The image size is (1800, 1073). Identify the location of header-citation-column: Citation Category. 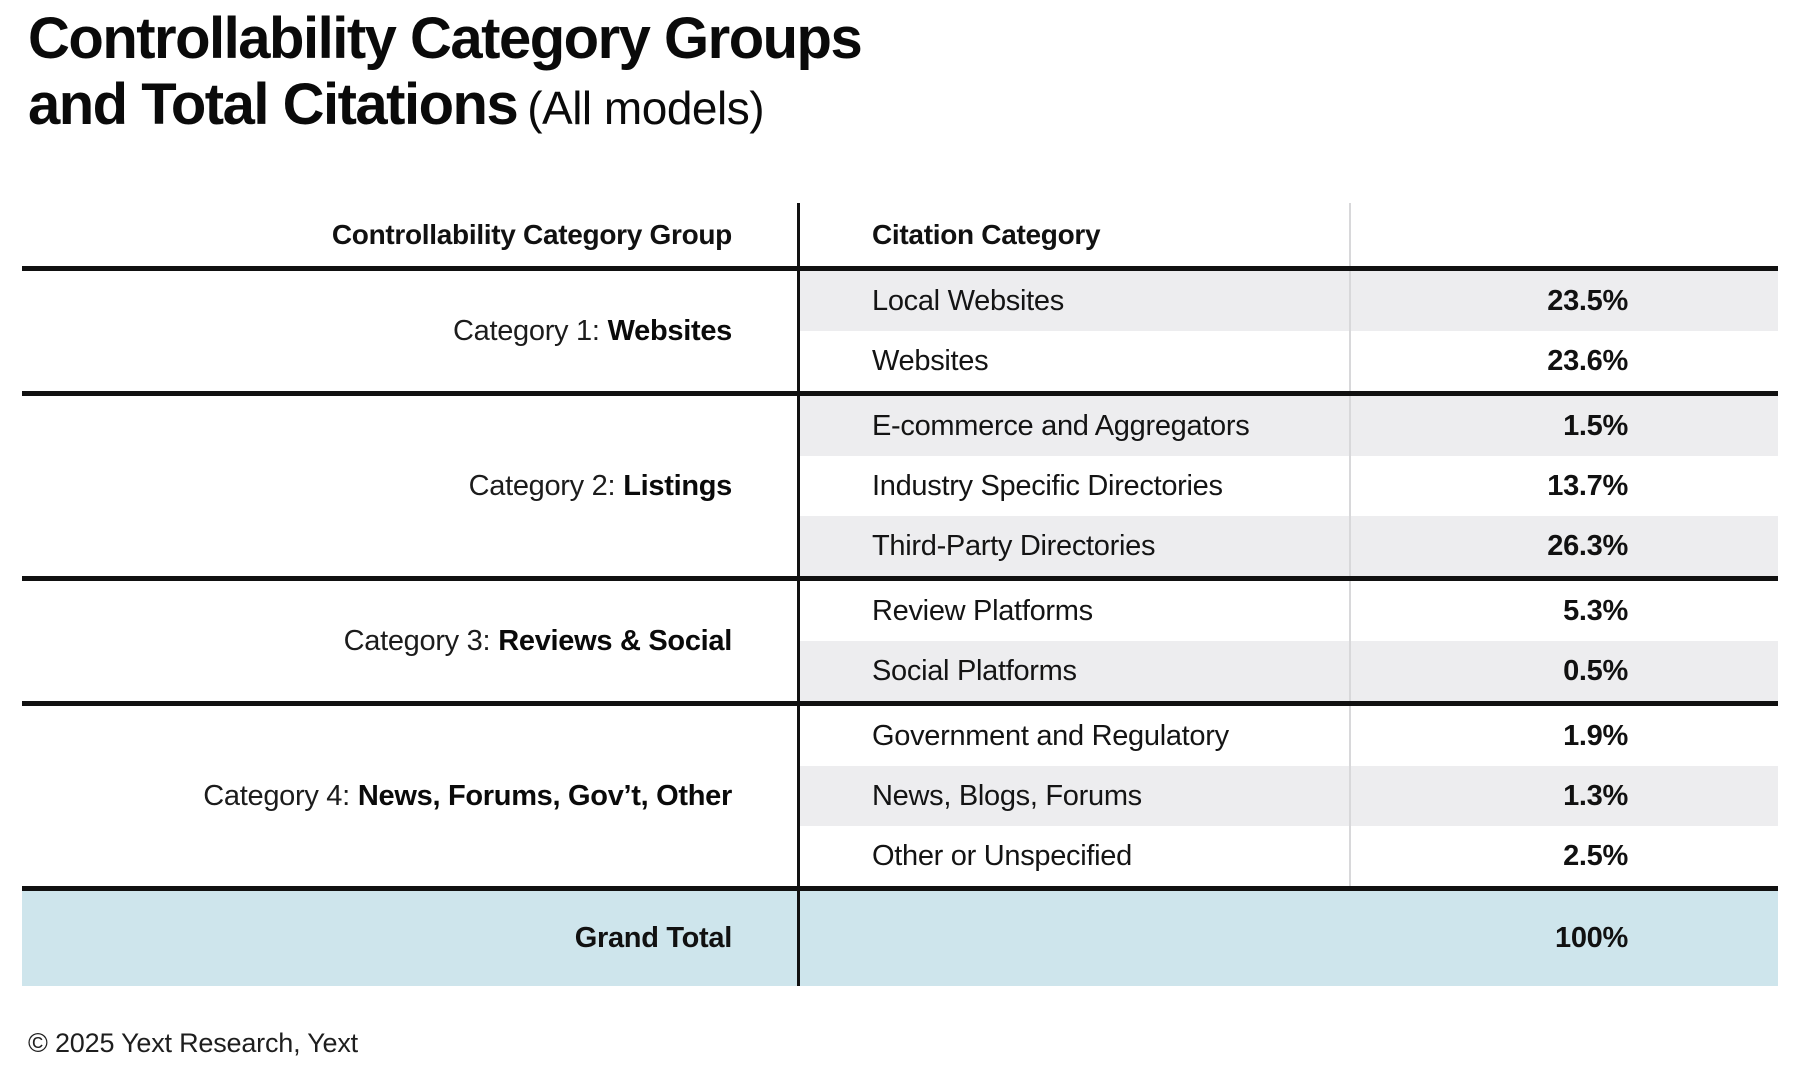
(1075, 234).